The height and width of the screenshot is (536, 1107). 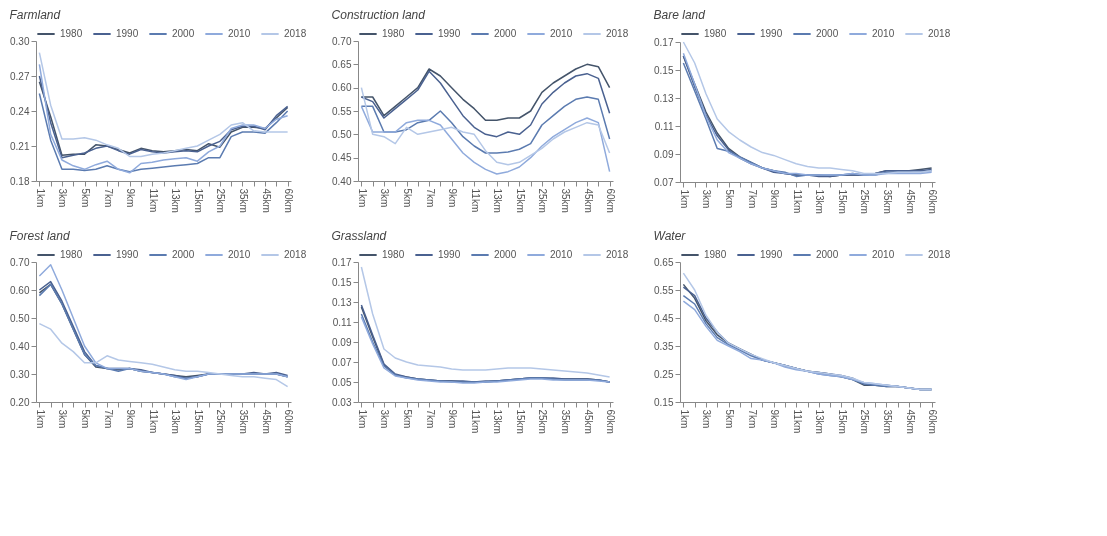 I want to click on y-tick-label: 0.11, so click(x=664, y=126).